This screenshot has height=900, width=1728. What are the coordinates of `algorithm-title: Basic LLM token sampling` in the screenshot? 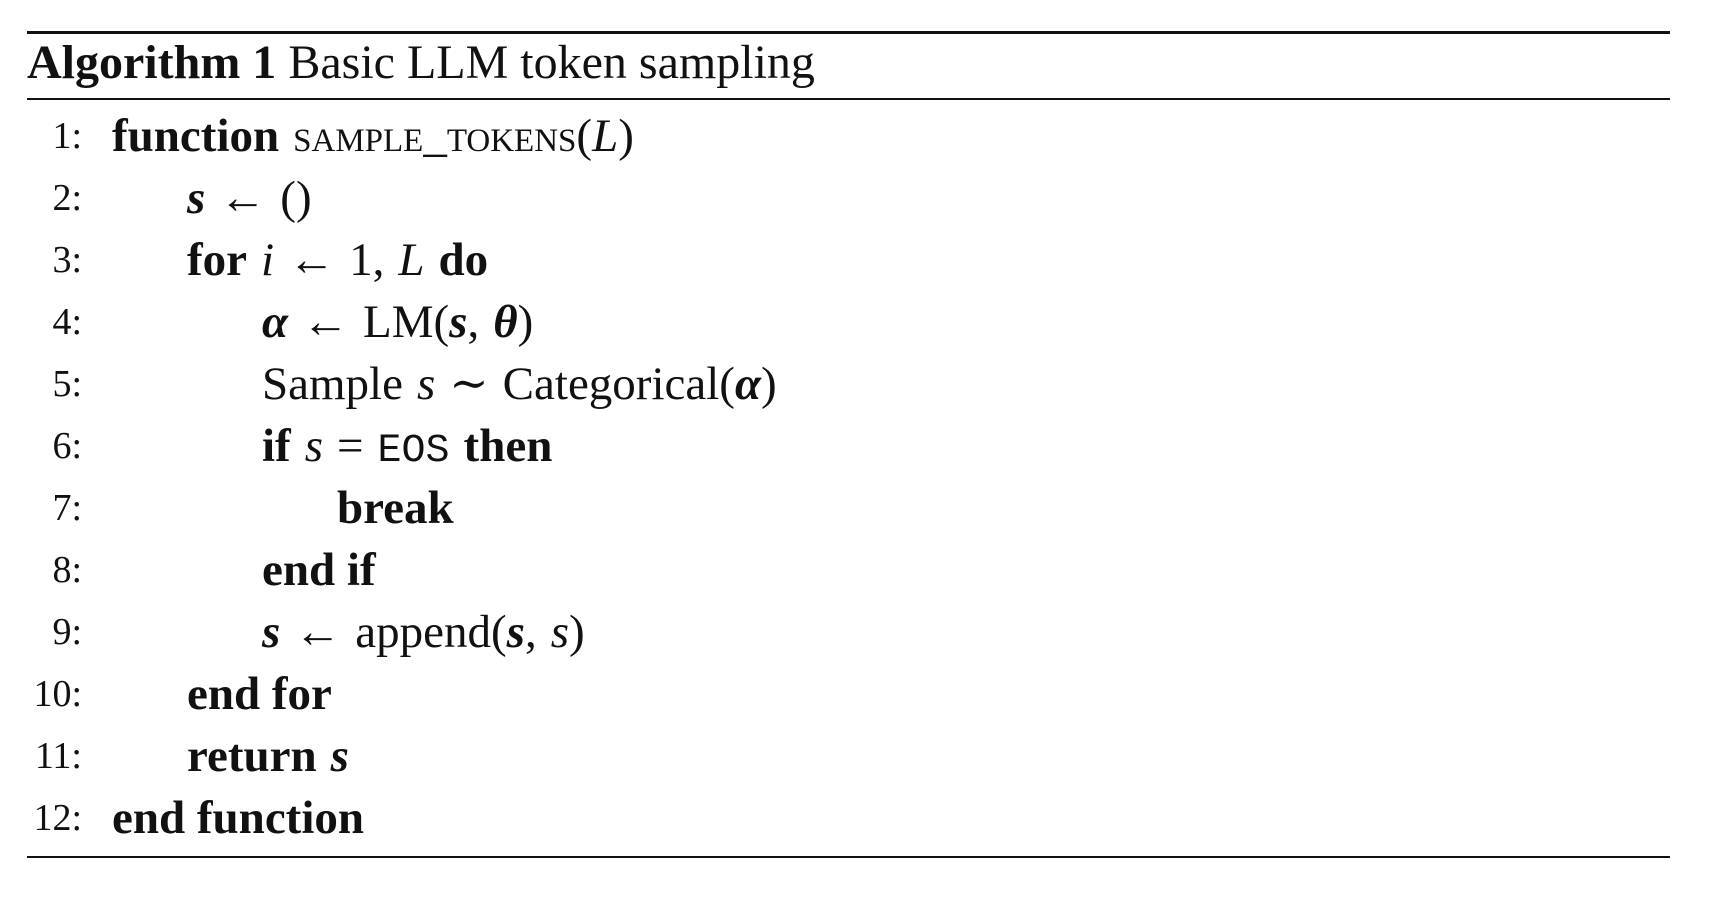 It's located at (551, 62).